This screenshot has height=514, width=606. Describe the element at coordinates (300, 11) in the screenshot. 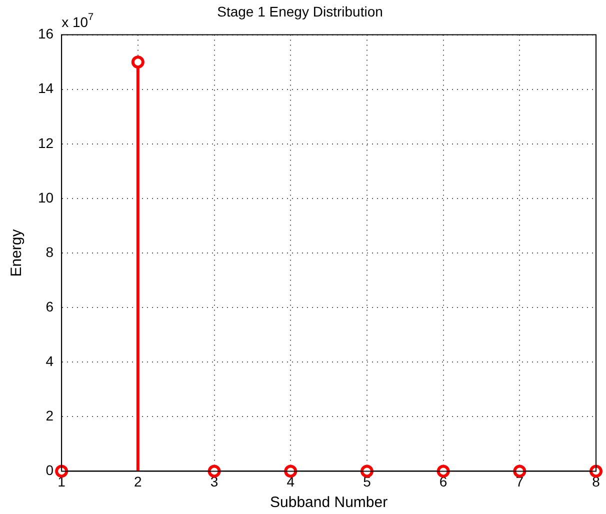

I see `chart-title: Stage 1 Enegy Distribution` at that location.